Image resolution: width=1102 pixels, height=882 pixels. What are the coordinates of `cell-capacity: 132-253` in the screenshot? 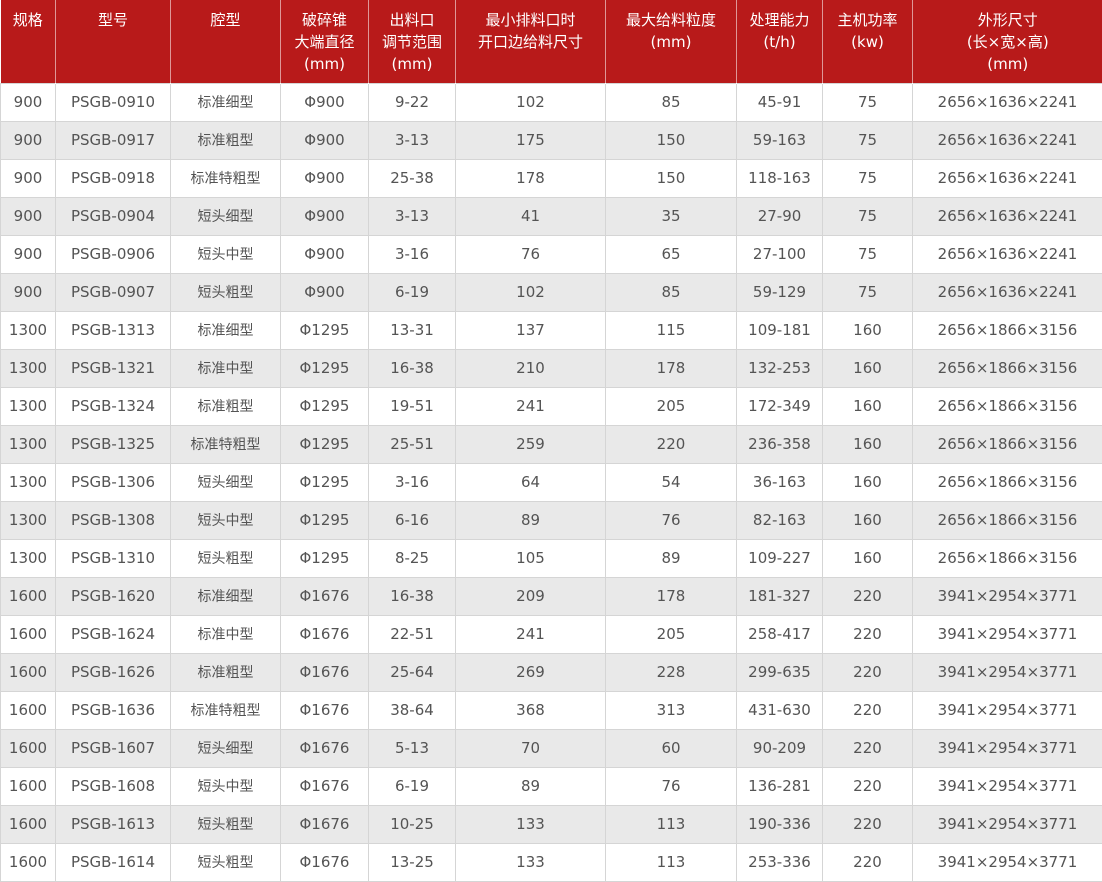 It's located at (780, 368).